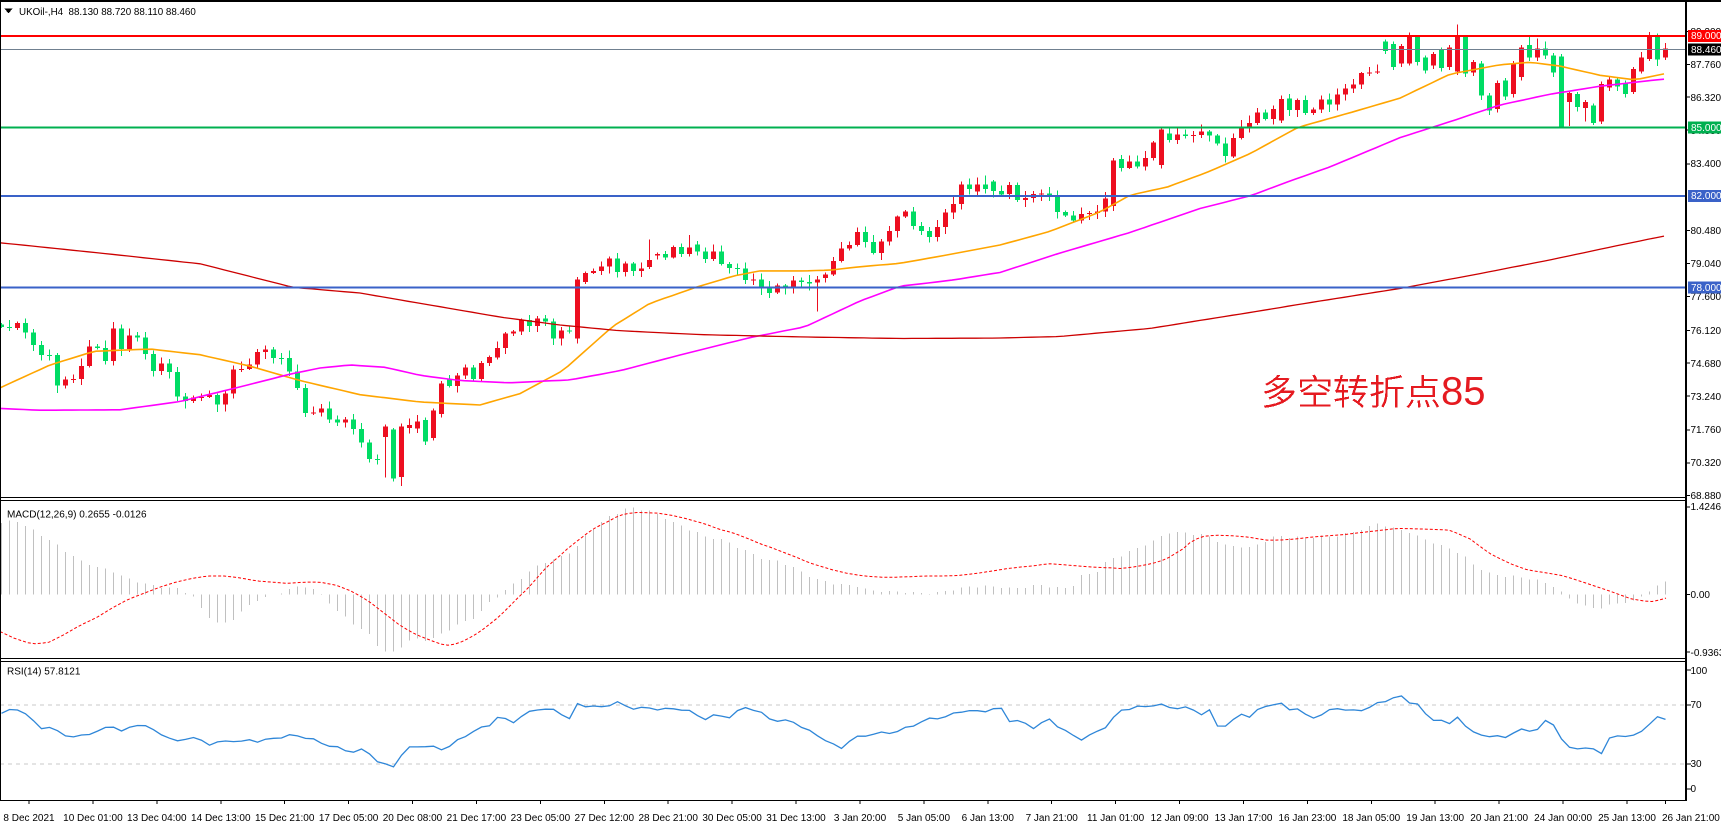 Image resolution: width=1721 pixels, height=834 pixels. I want to click on svg-text: 14 Dec 13:00, so click(221, 818).